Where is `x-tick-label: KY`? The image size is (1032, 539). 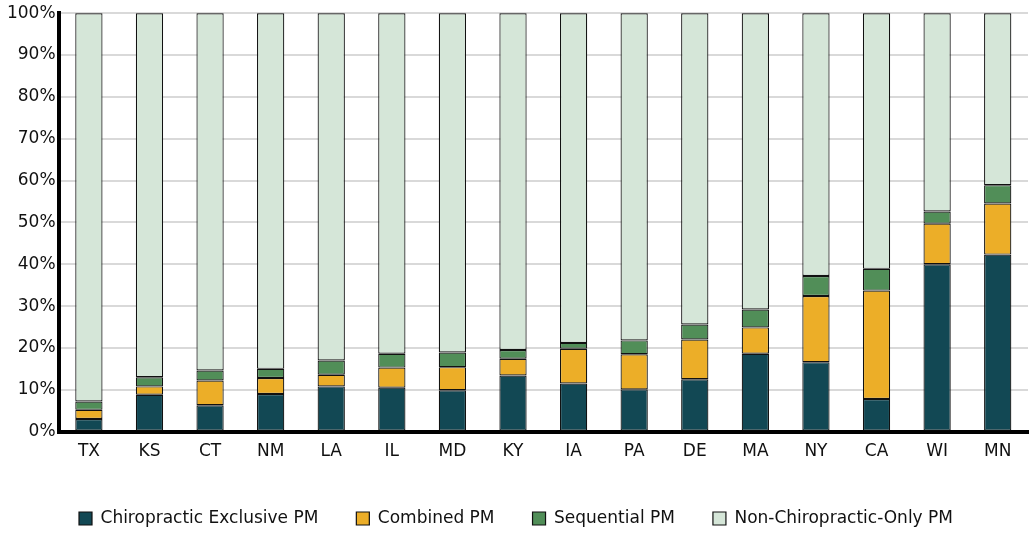
x-tick-label: KY is located at coordinates (513, 450).